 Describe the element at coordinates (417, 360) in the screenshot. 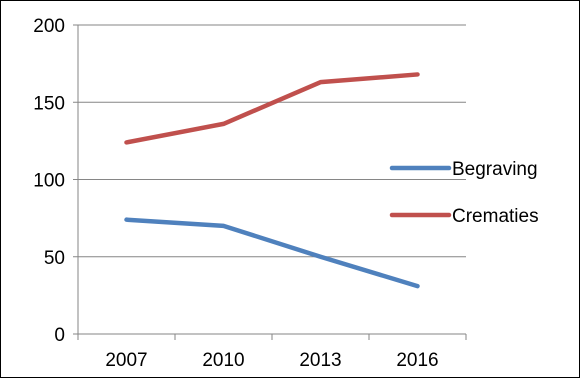

I see `x-tick-label-2016: 2016` at that location.